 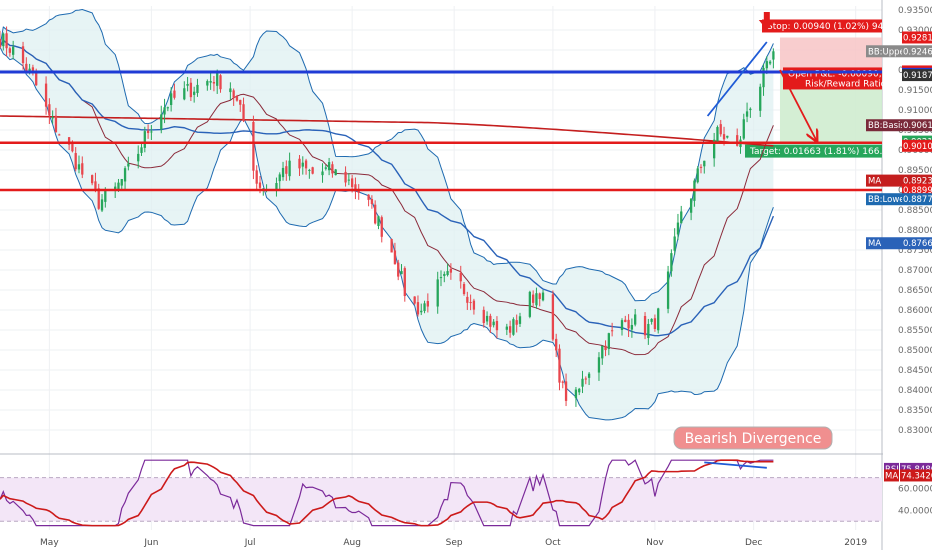 What do you see at coordinates (849, 74) in the screenshot?
I see `pnl-label: Open P&L: -0.00090, Qty: 5` at bounding box center [849, 74].